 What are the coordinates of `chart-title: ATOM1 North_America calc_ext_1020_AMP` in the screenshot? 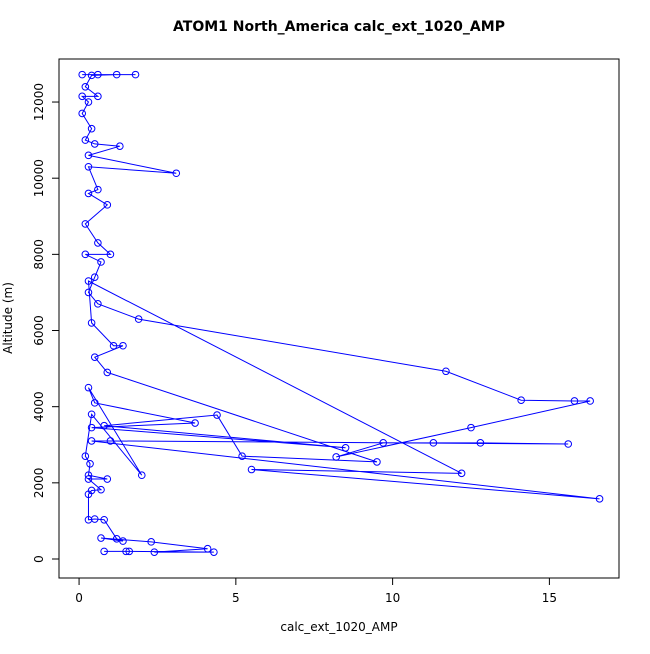 It's located at (339, 27).